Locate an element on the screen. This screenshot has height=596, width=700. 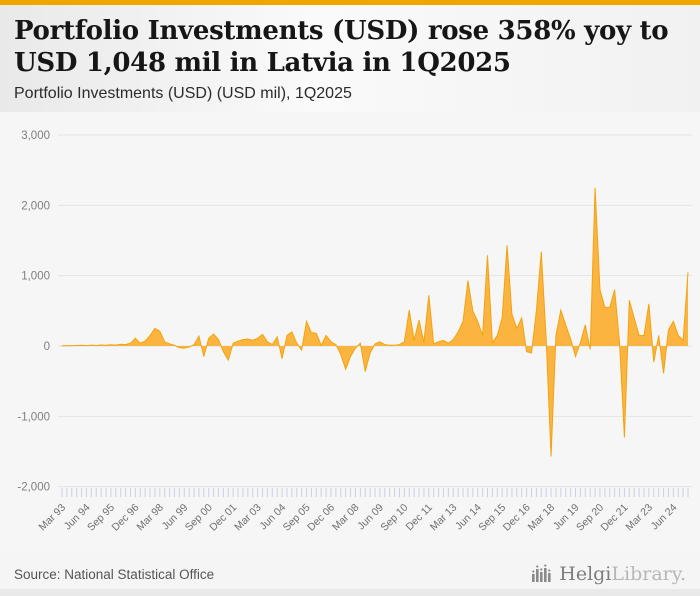
x-axis-label: Dec 01 is located at coordinates (223, 518).